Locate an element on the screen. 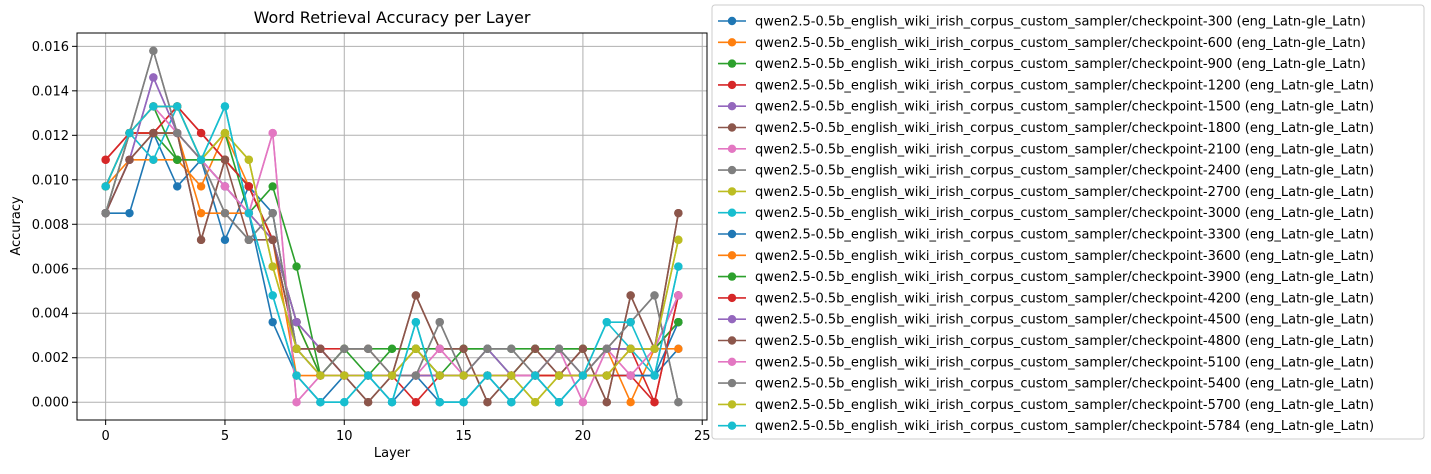 This screenshot has width=1431, height=474. y-tick-label: 0.002 is located at coordinates (50, 358).